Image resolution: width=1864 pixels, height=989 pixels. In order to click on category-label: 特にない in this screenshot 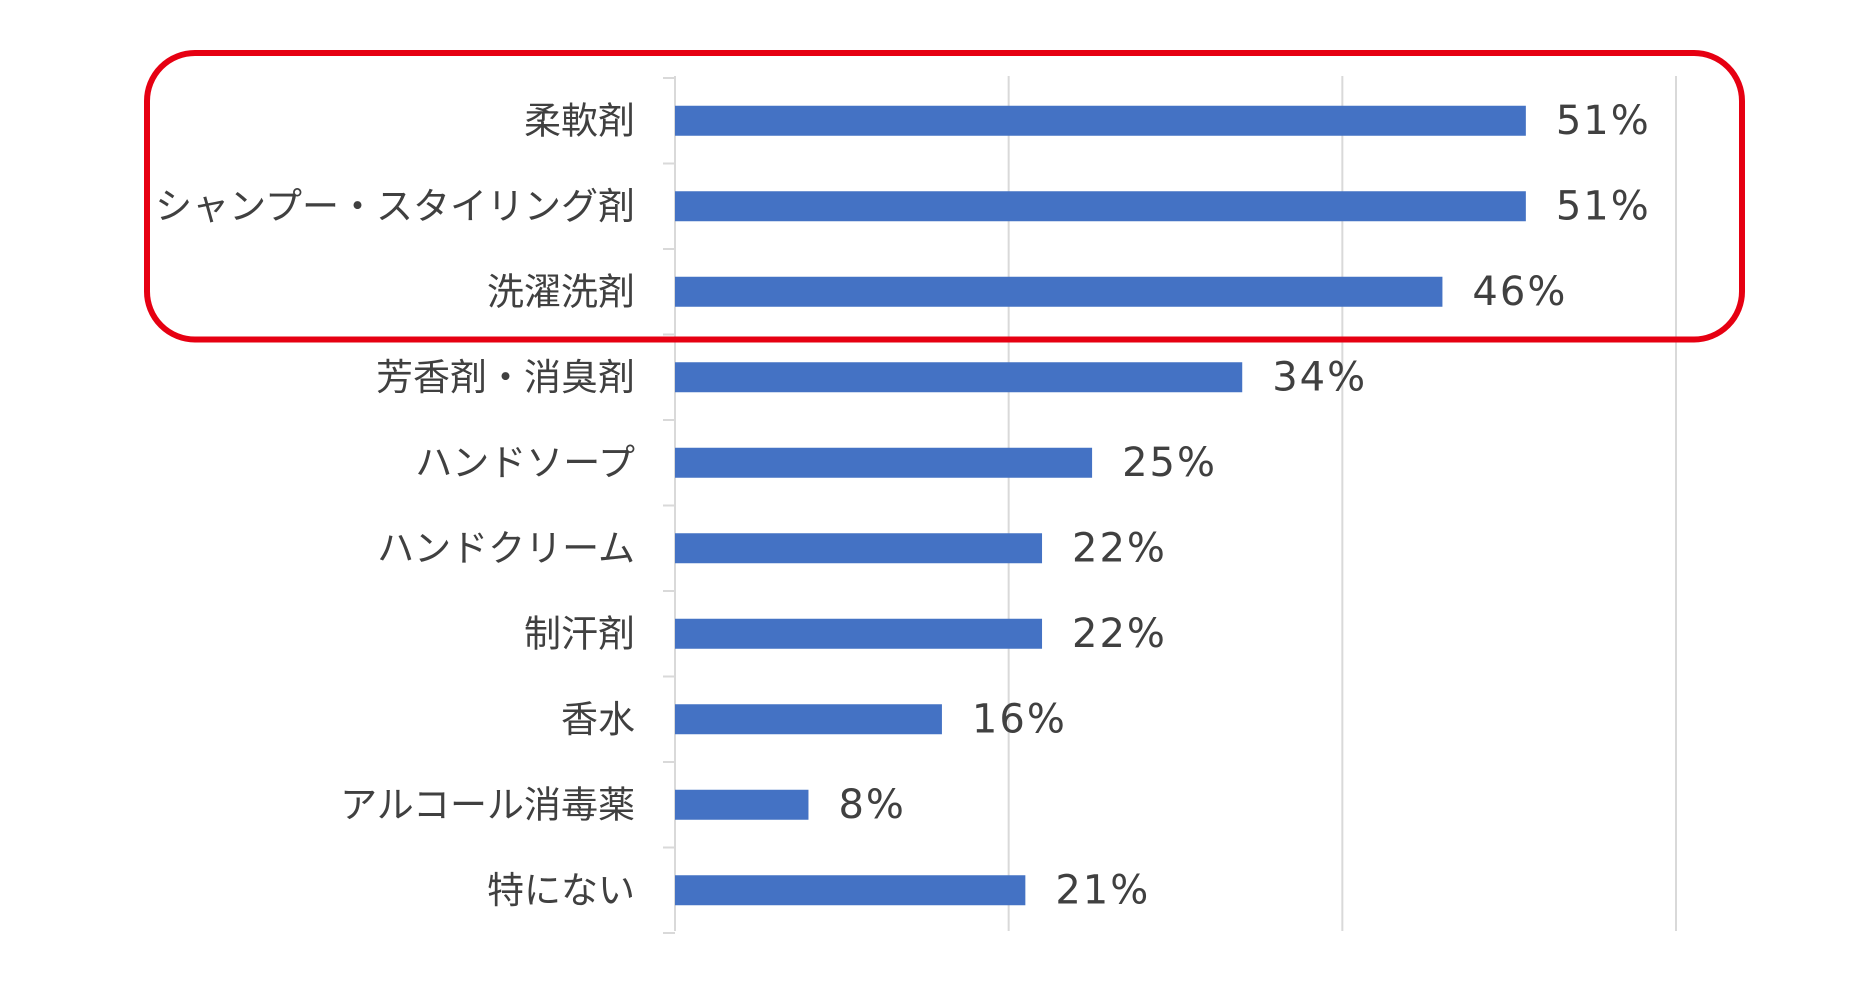, I will do `click(561, 890)`.